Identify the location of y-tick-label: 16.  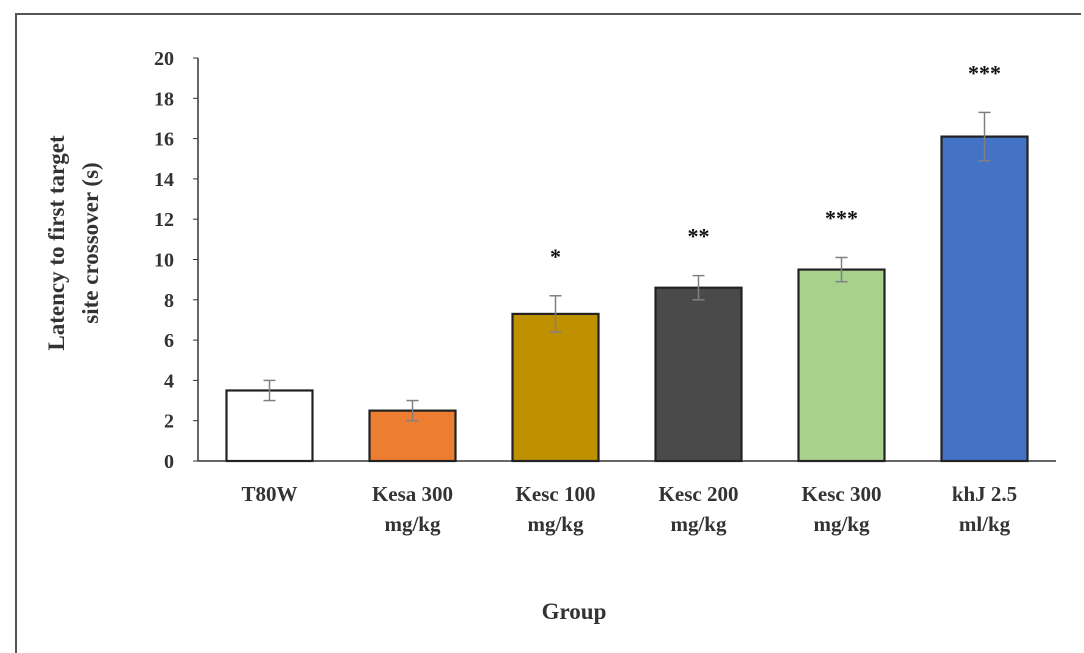
(164, 140).